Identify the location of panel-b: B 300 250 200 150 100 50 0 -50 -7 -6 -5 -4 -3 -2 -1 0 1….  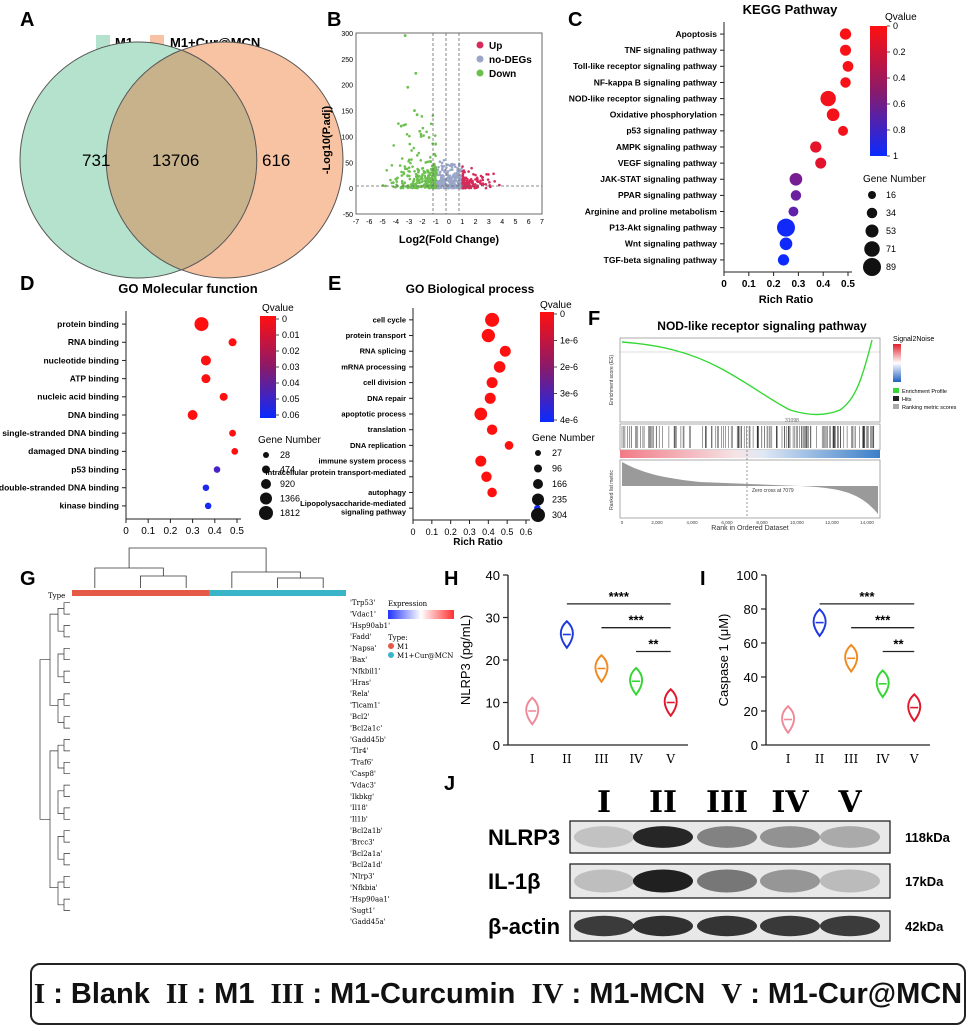
(432, 127).